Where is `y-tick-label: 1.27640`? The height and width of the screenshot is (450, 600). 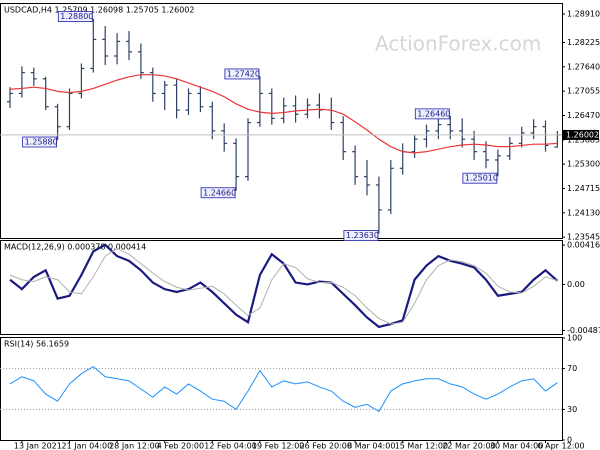
y-tick-label: 1.27640 is located at coordinates (583, 66).